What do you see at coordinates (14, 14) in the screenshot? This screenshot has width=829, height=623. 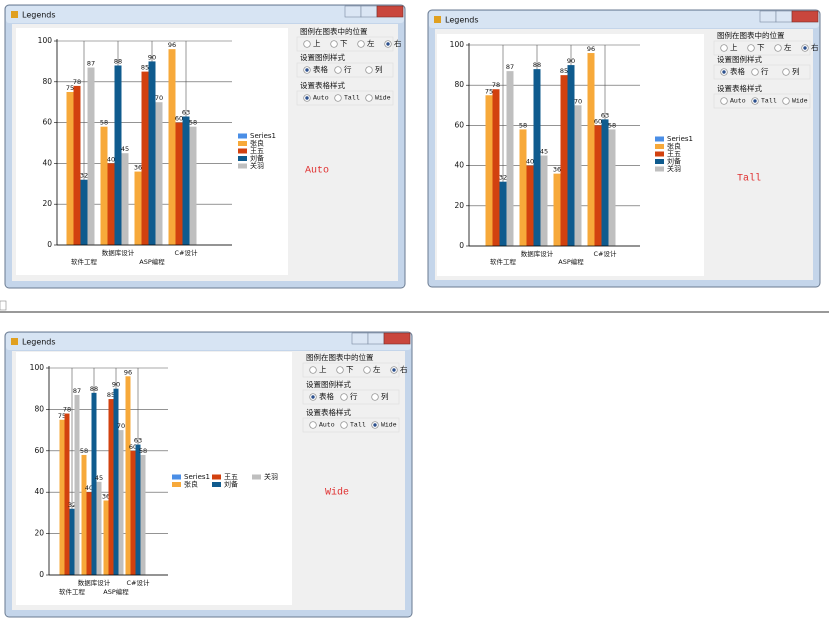 I see `app-icon` at bounding box center [14, 14].